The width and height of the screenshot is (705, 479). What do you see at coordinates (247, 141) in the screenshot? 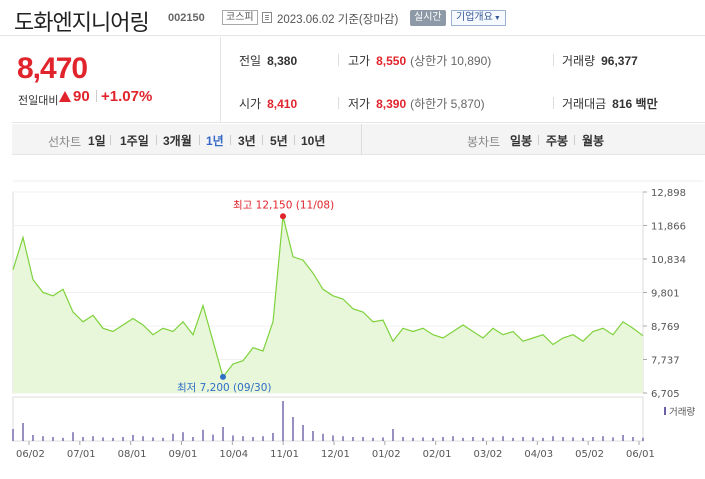
I see `tab-3year: 3년` at bounding box center [247, 141].